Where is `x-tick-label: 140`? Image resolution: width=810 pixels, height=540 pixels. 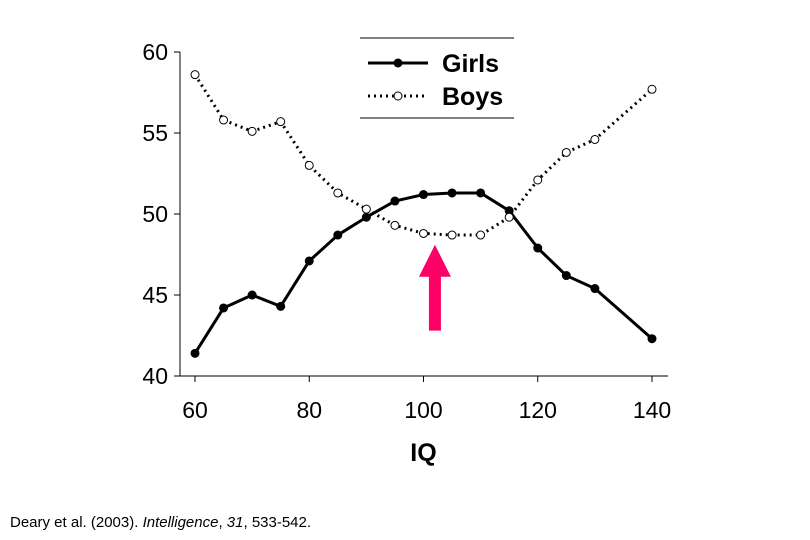 x-tick-label: 140 is located at coordinates (652, 410).